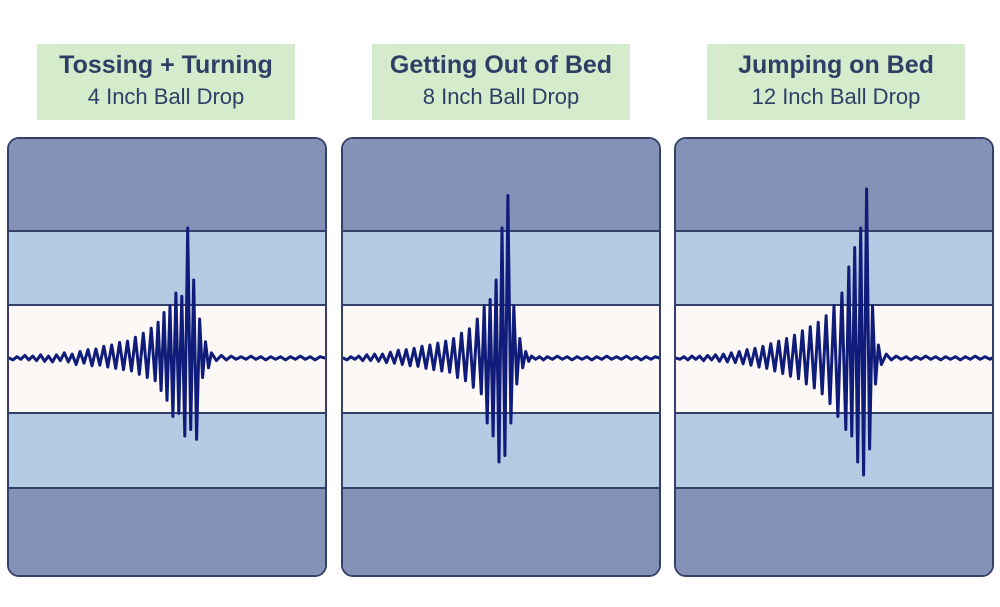 This screenshot has height=607, width=1000. Describe the element at coordinates (836, 82) in the screenshot. I see `panel-title-3: Jumping on Bed 12 Inch Ball Drop` at that location.